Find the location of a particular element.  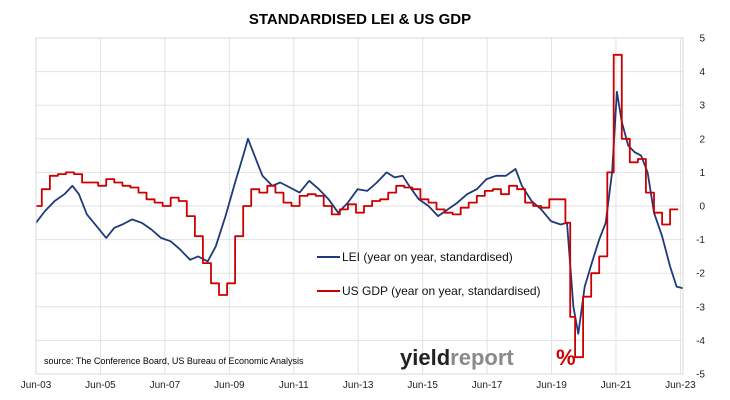

x-tick-label: Jun-21 is located at coordinates (616, 385).